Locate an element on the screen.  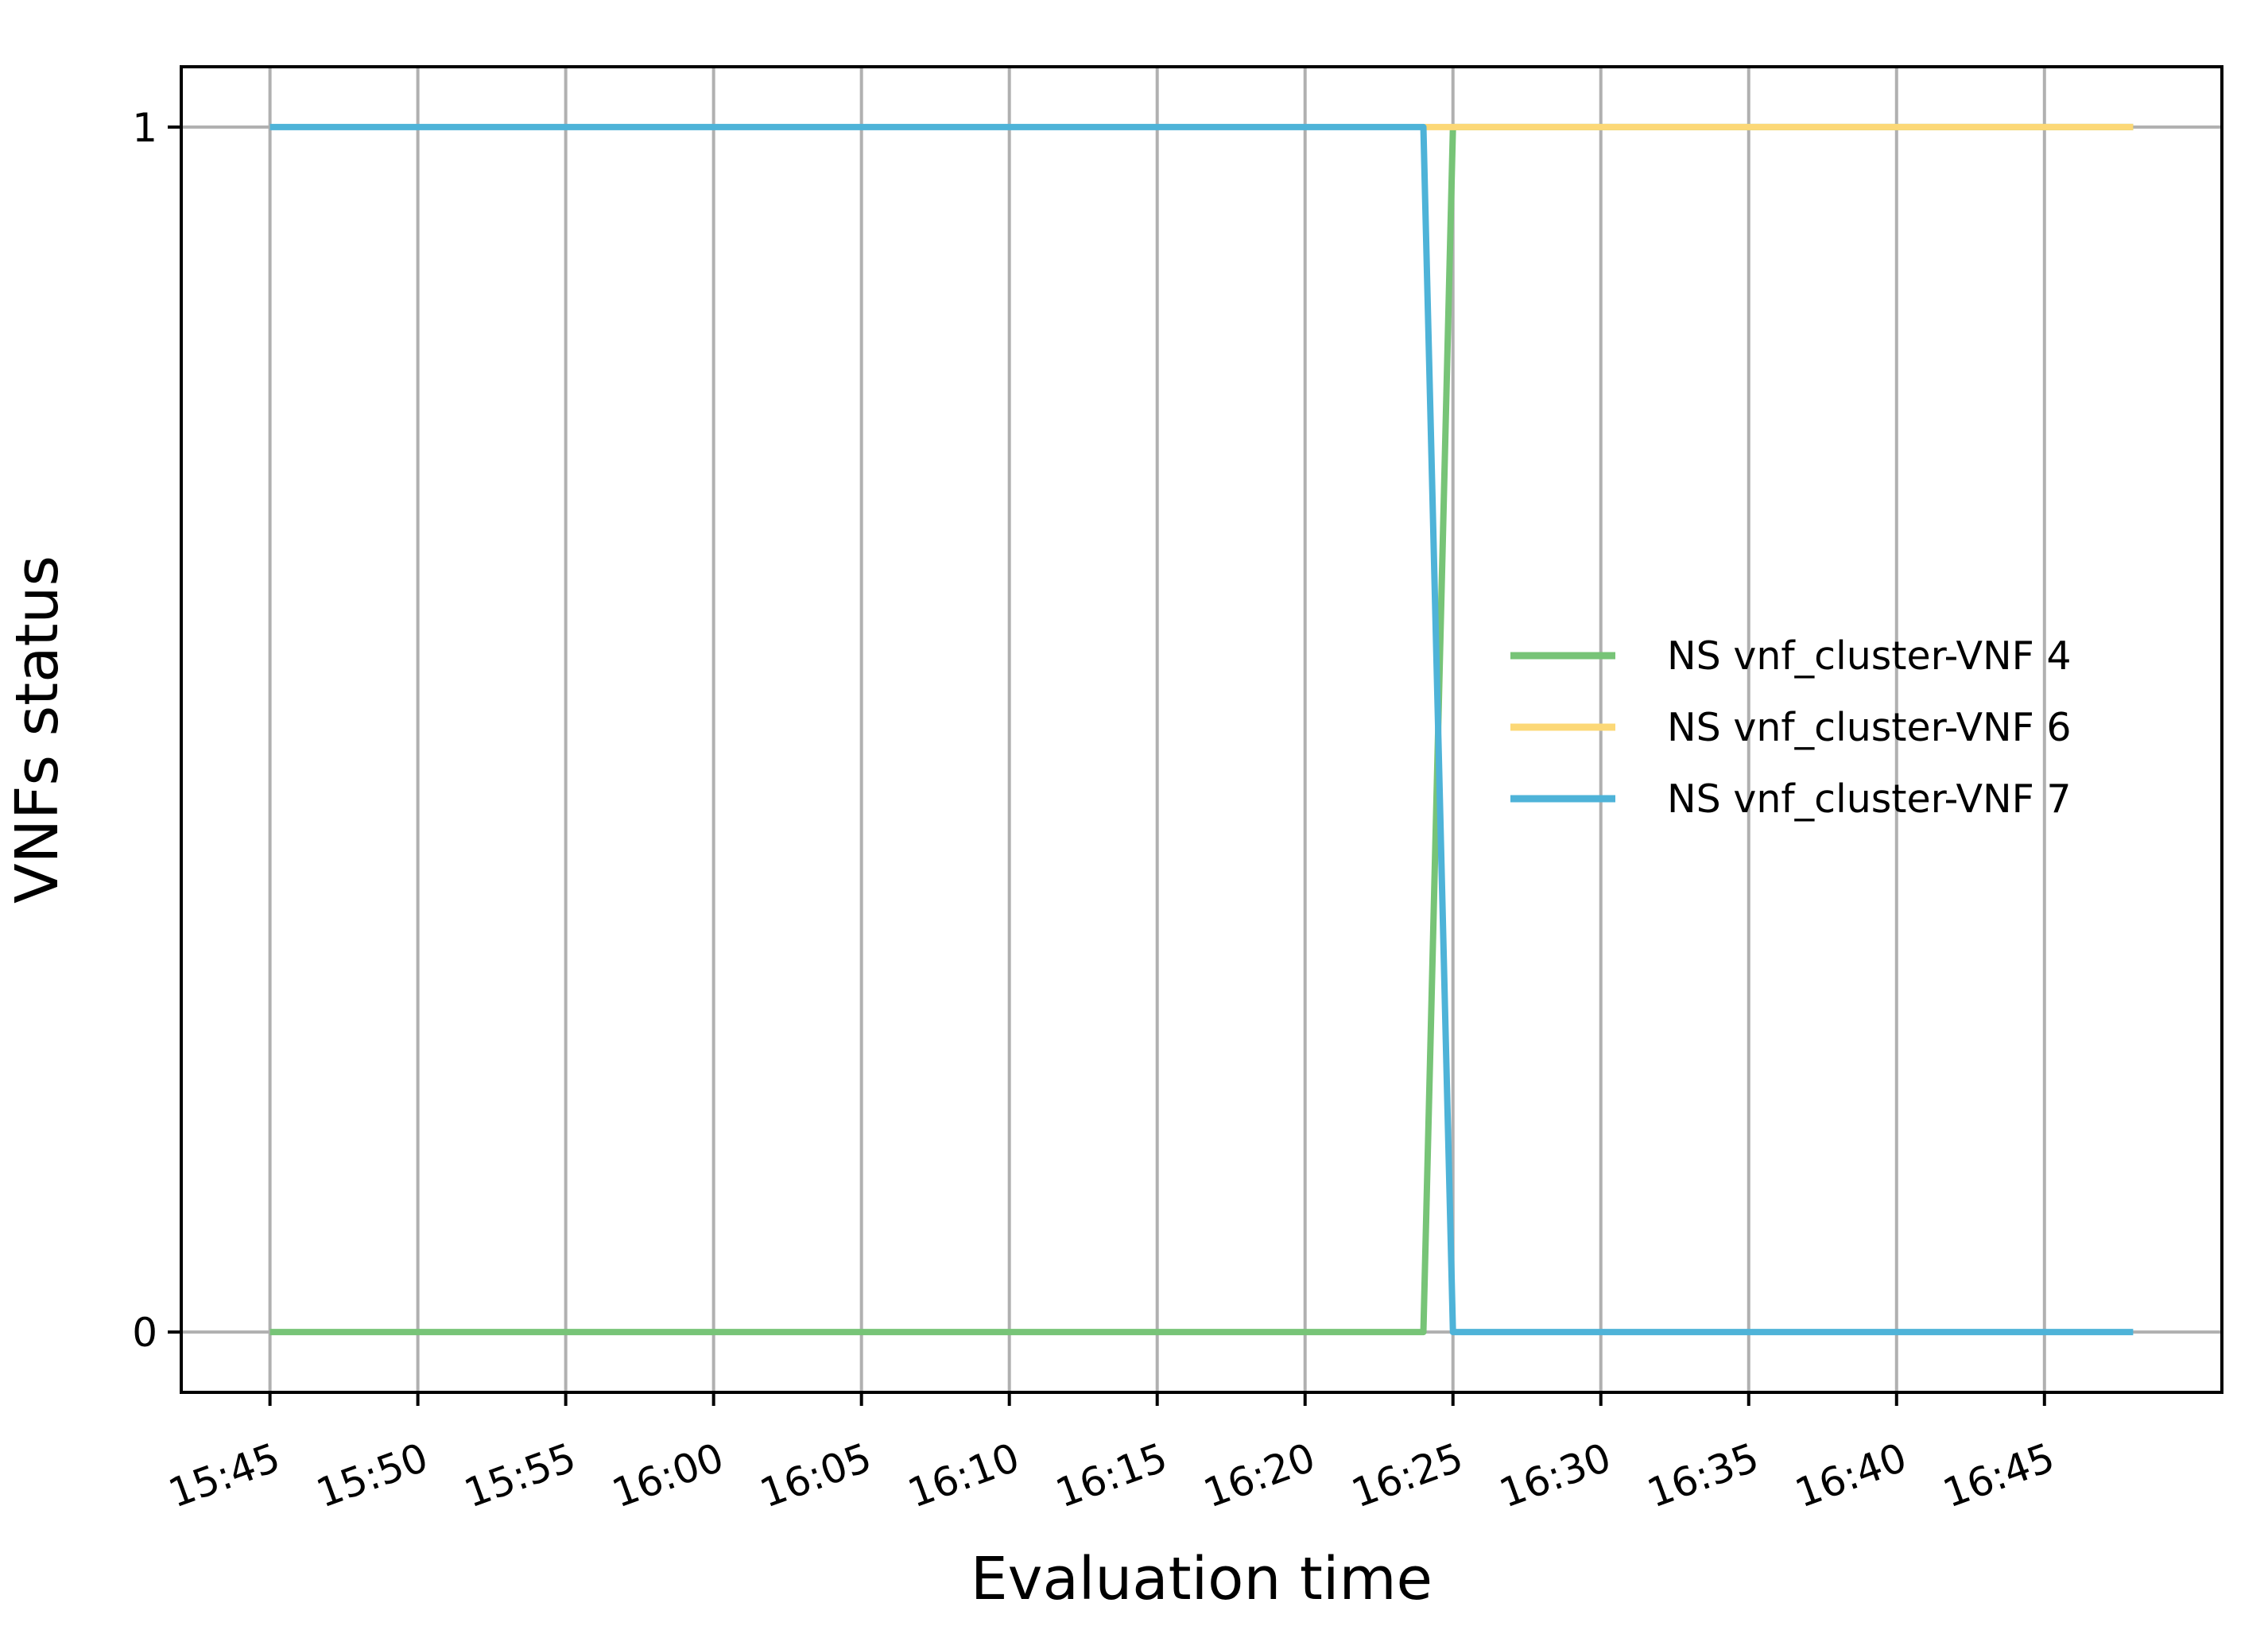
legend-label: NS vnf_cluster-VNF 4 is located at coordinates (1870, 656).